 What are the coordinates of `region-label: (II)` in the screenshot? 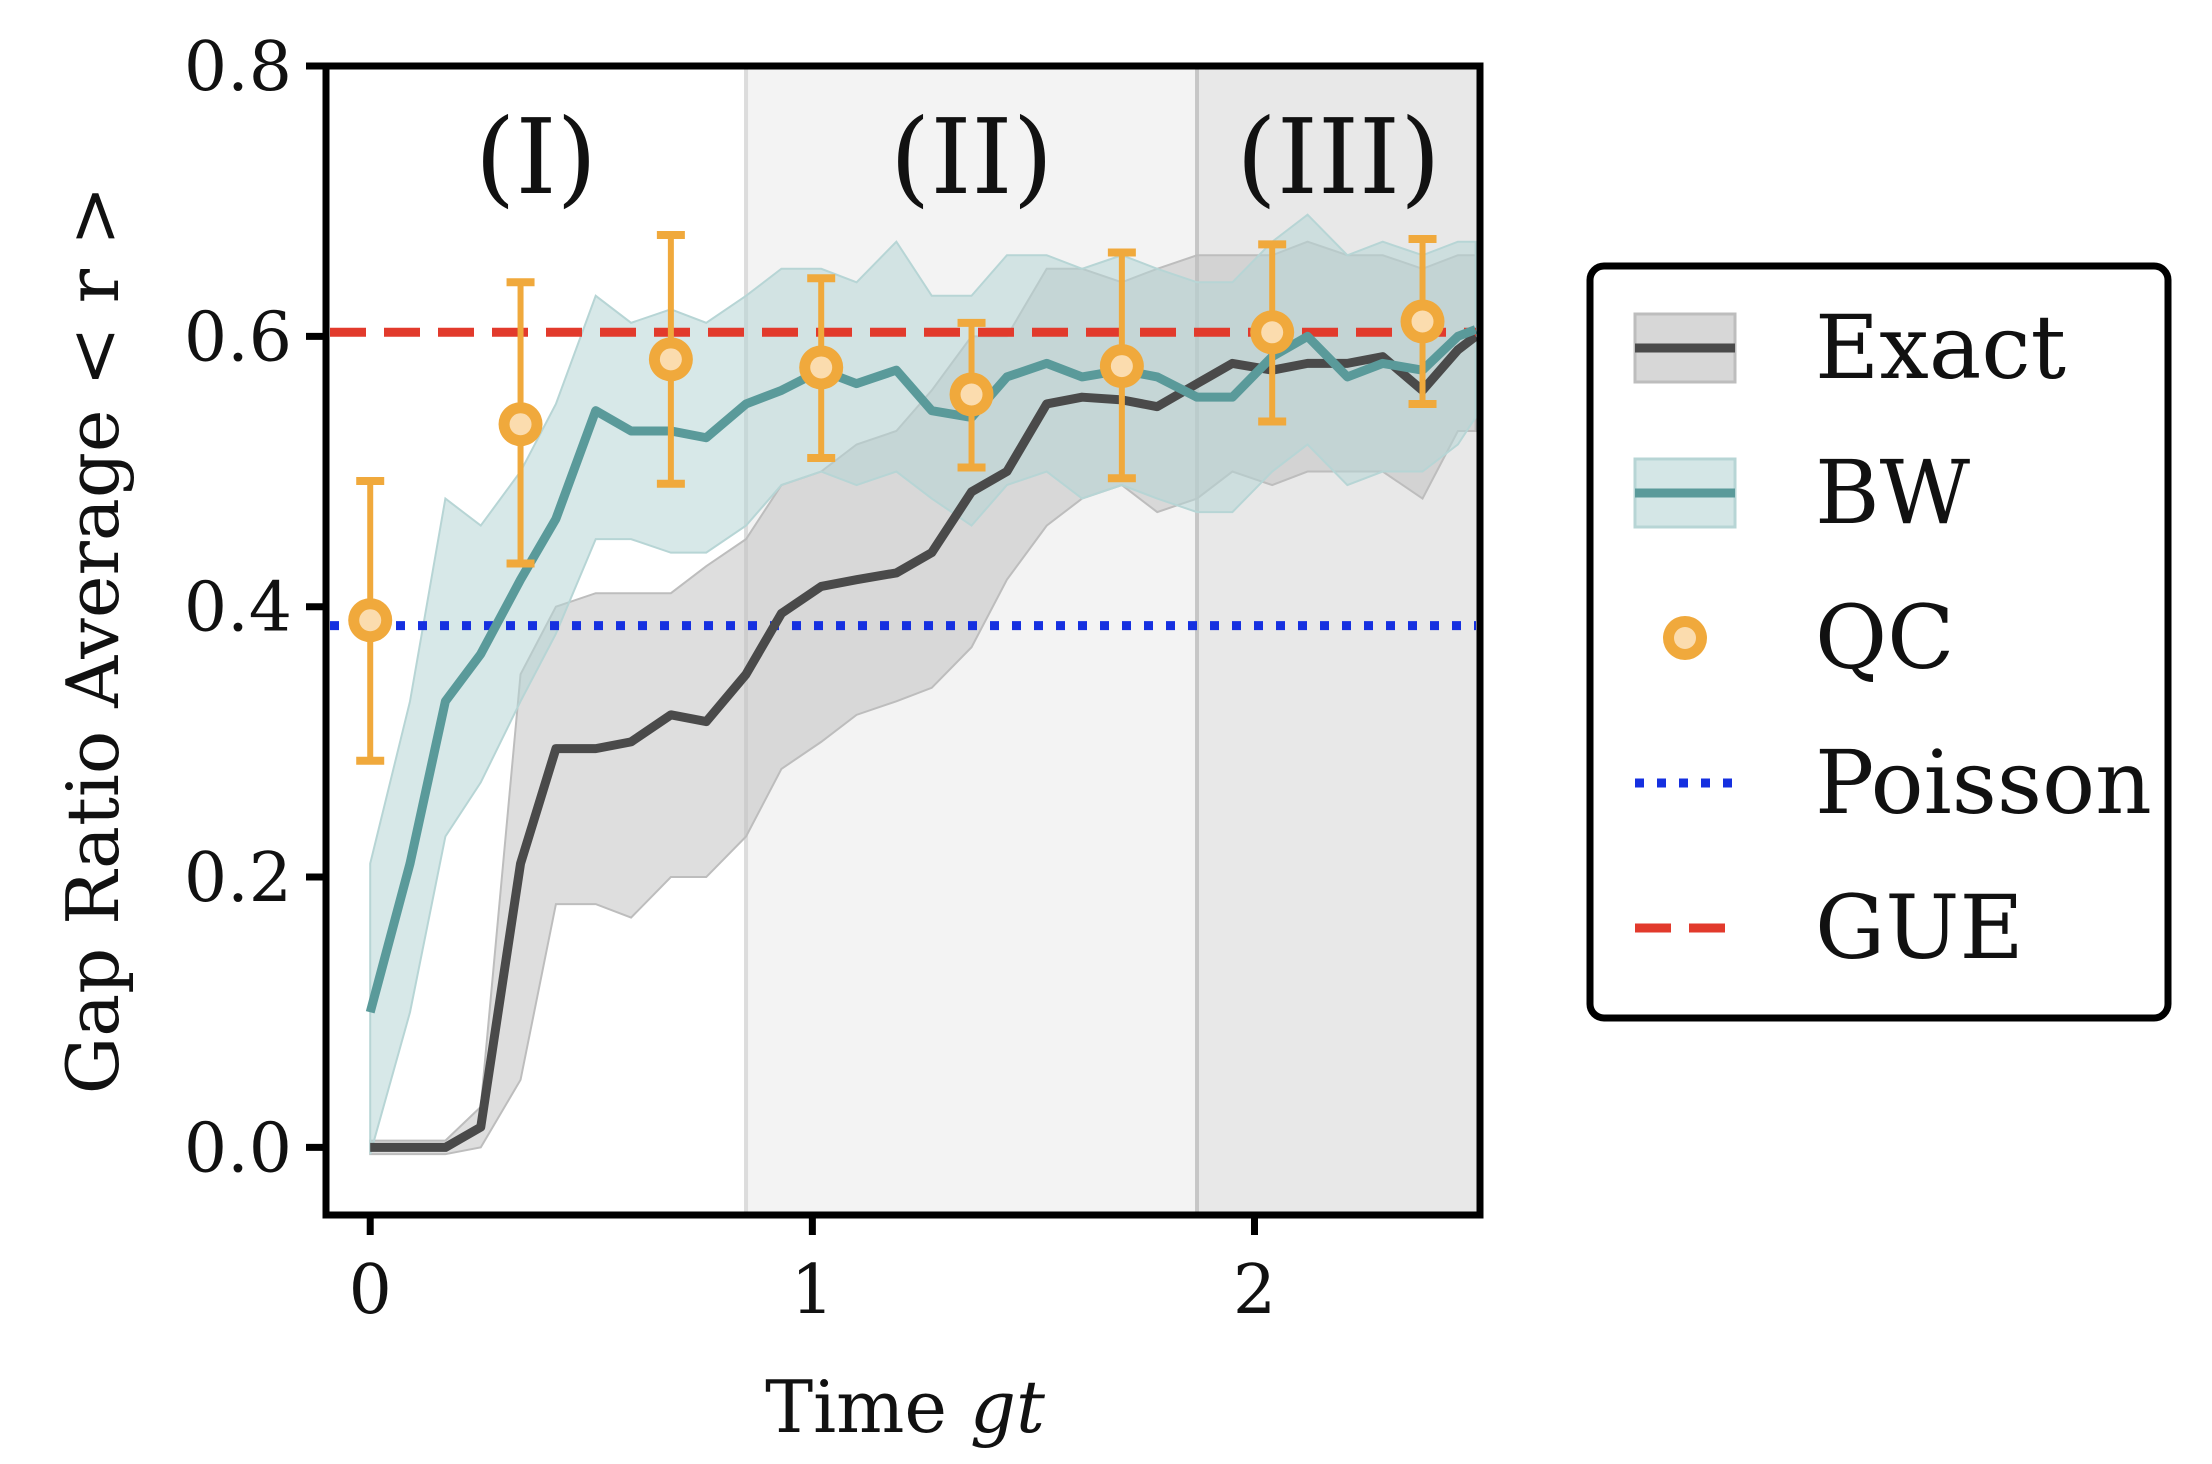 It's located at (971, 157).